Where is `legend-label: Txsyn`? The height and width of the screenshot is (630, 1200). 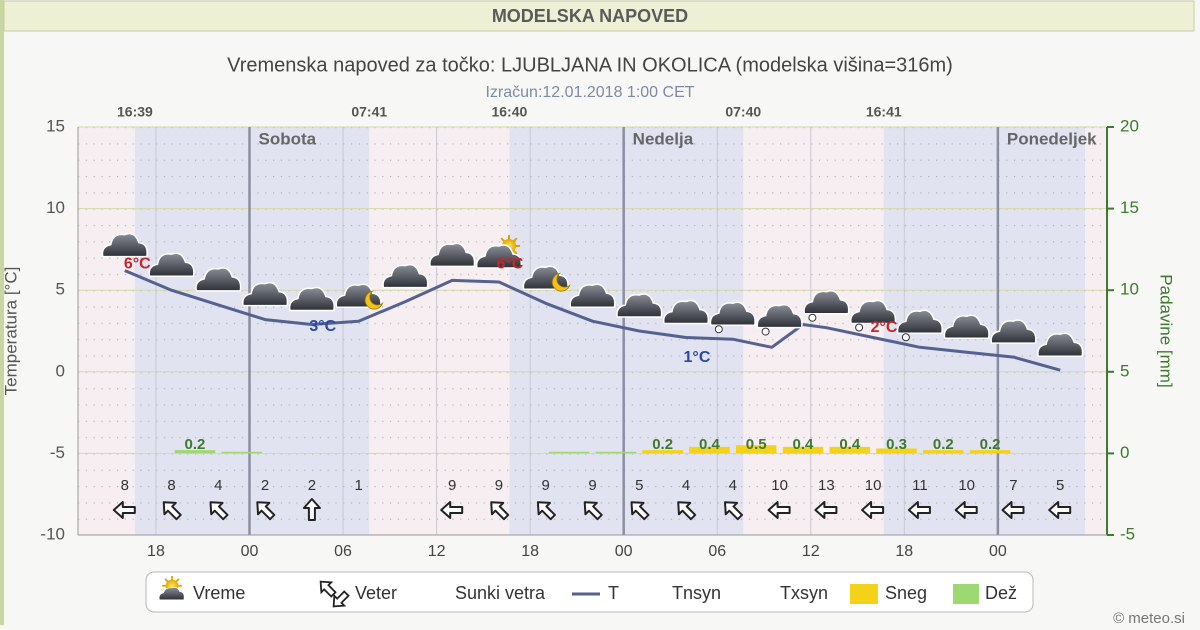
legend-label: Txsyn is located at coordinates (804, 593).